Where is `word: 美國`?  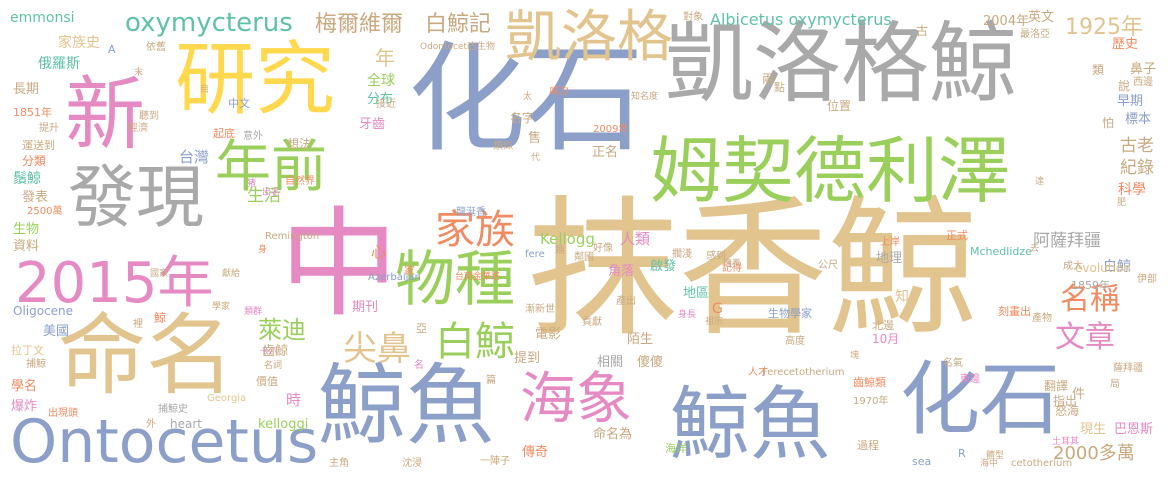
word: 美國 is located at coordinates (56, 331).